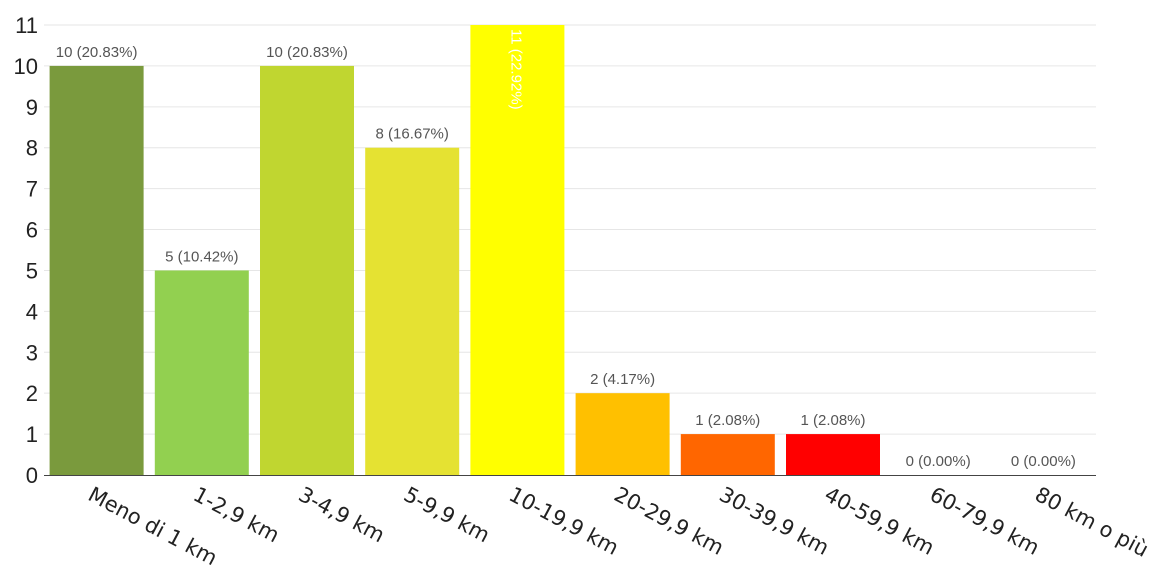 This screenshot has height=582, width=1176. What do you see at coordinates (32, 393) in the screenshot?
I see `y-tick-label: 2` at bounding box center [32, 393].